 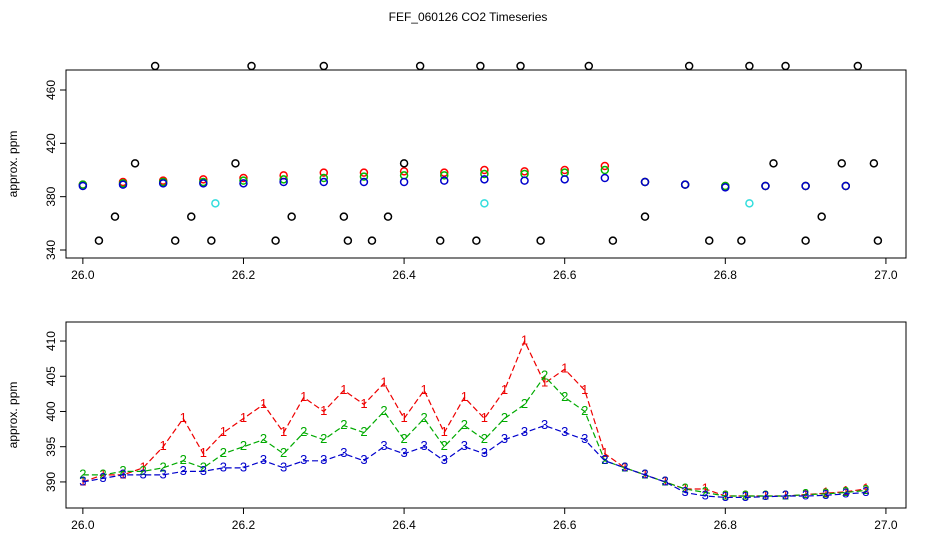 What do you see at coordinates (51, 196) in the screenshot?
I see `y-tick-label: 380` at bounding box center [51, 196].